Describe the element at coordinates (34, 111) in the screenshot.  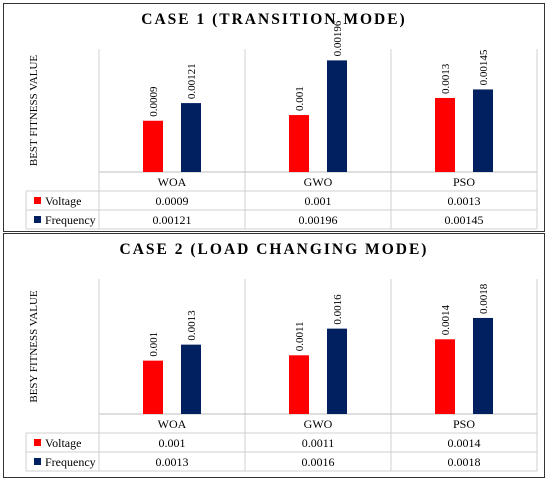
I see `y-axis-label: BEST FITNESS VALUE` at that location.